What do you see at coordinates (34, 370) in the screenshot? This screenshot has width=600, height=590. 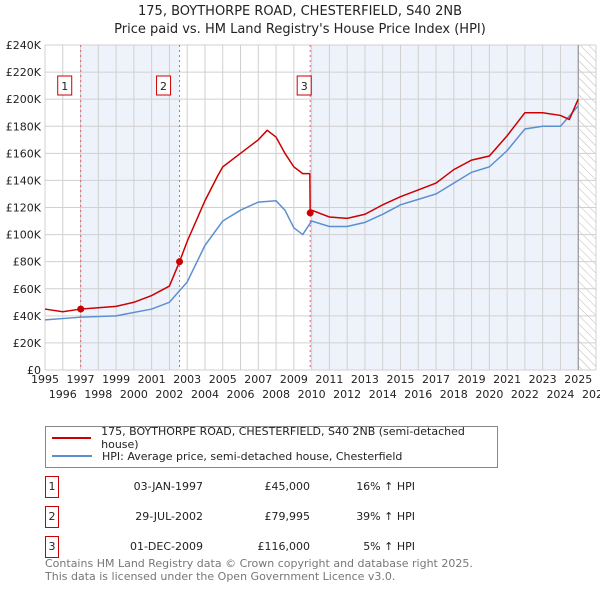 I see `y-tick-label: £0` at bounding box center [34, 370].